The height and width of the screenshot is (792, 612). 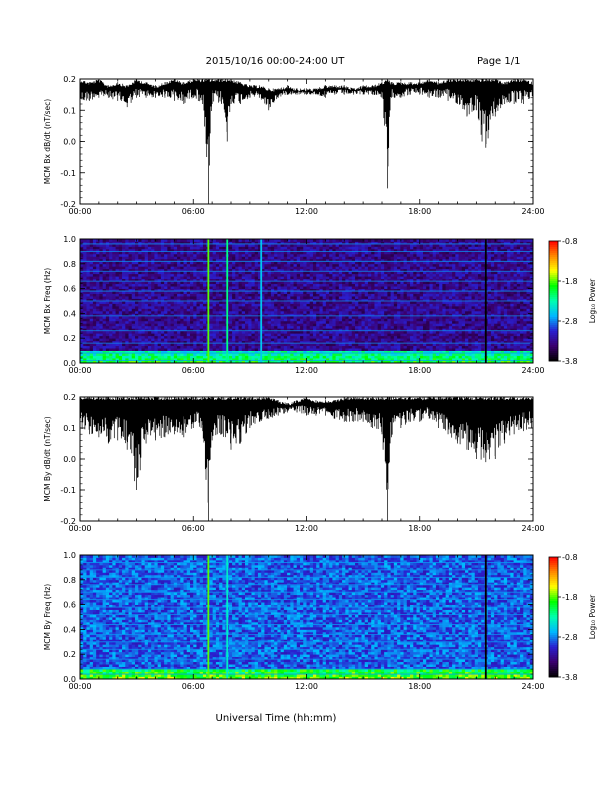 What do you see at coordinates (276, 718) in the screenshot?
I see `x-axis-title: Universal Time (hh:mm)` at bounding box center [276, 718].